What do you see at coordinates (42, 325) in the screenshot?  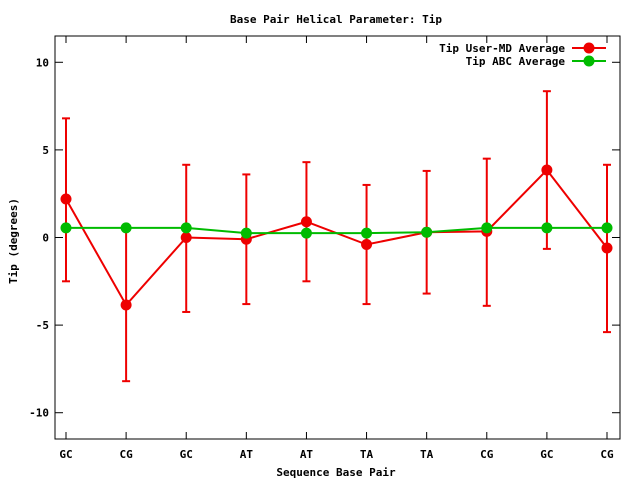 I see `y-tick-label: -5` at bounding box center [42, 325].